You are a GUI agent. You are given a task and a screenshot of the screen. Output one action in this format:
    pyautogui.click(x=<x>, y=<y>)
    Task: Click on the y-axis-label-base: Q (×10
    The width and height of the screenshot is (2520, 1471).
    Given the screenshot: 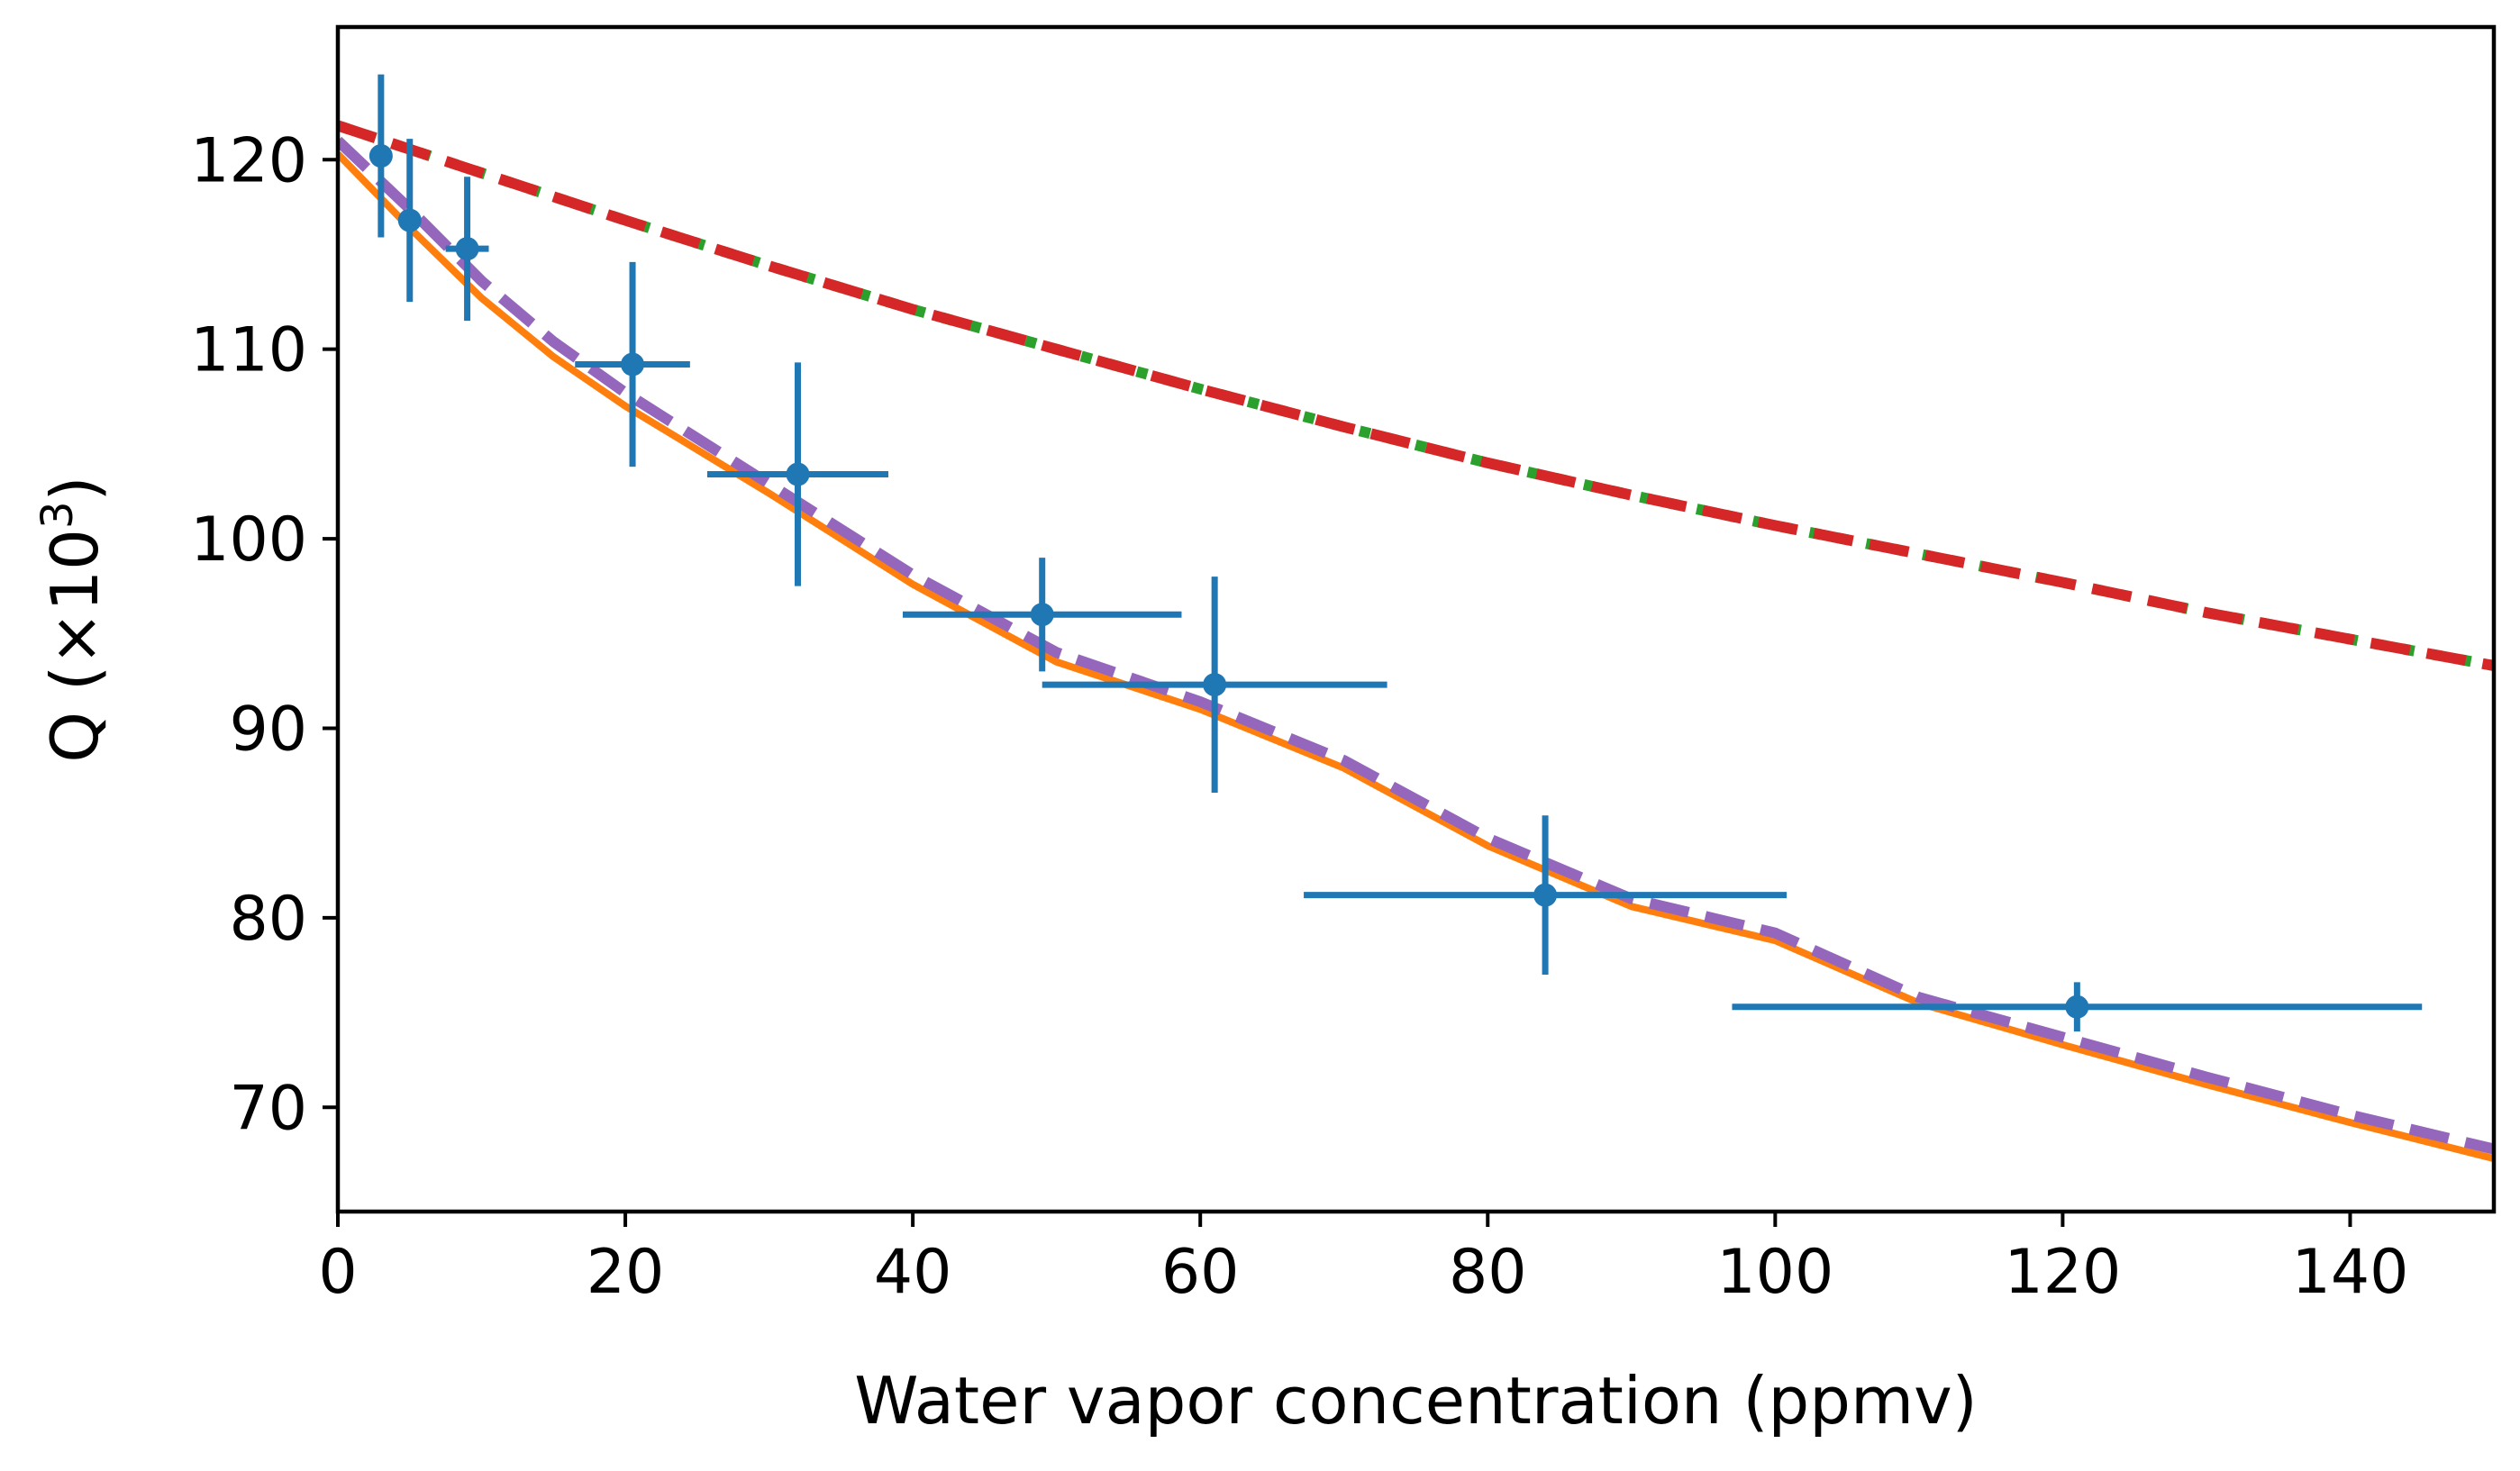 What is the action you would take?
    pyautogui.click(x=75, y=646)
    